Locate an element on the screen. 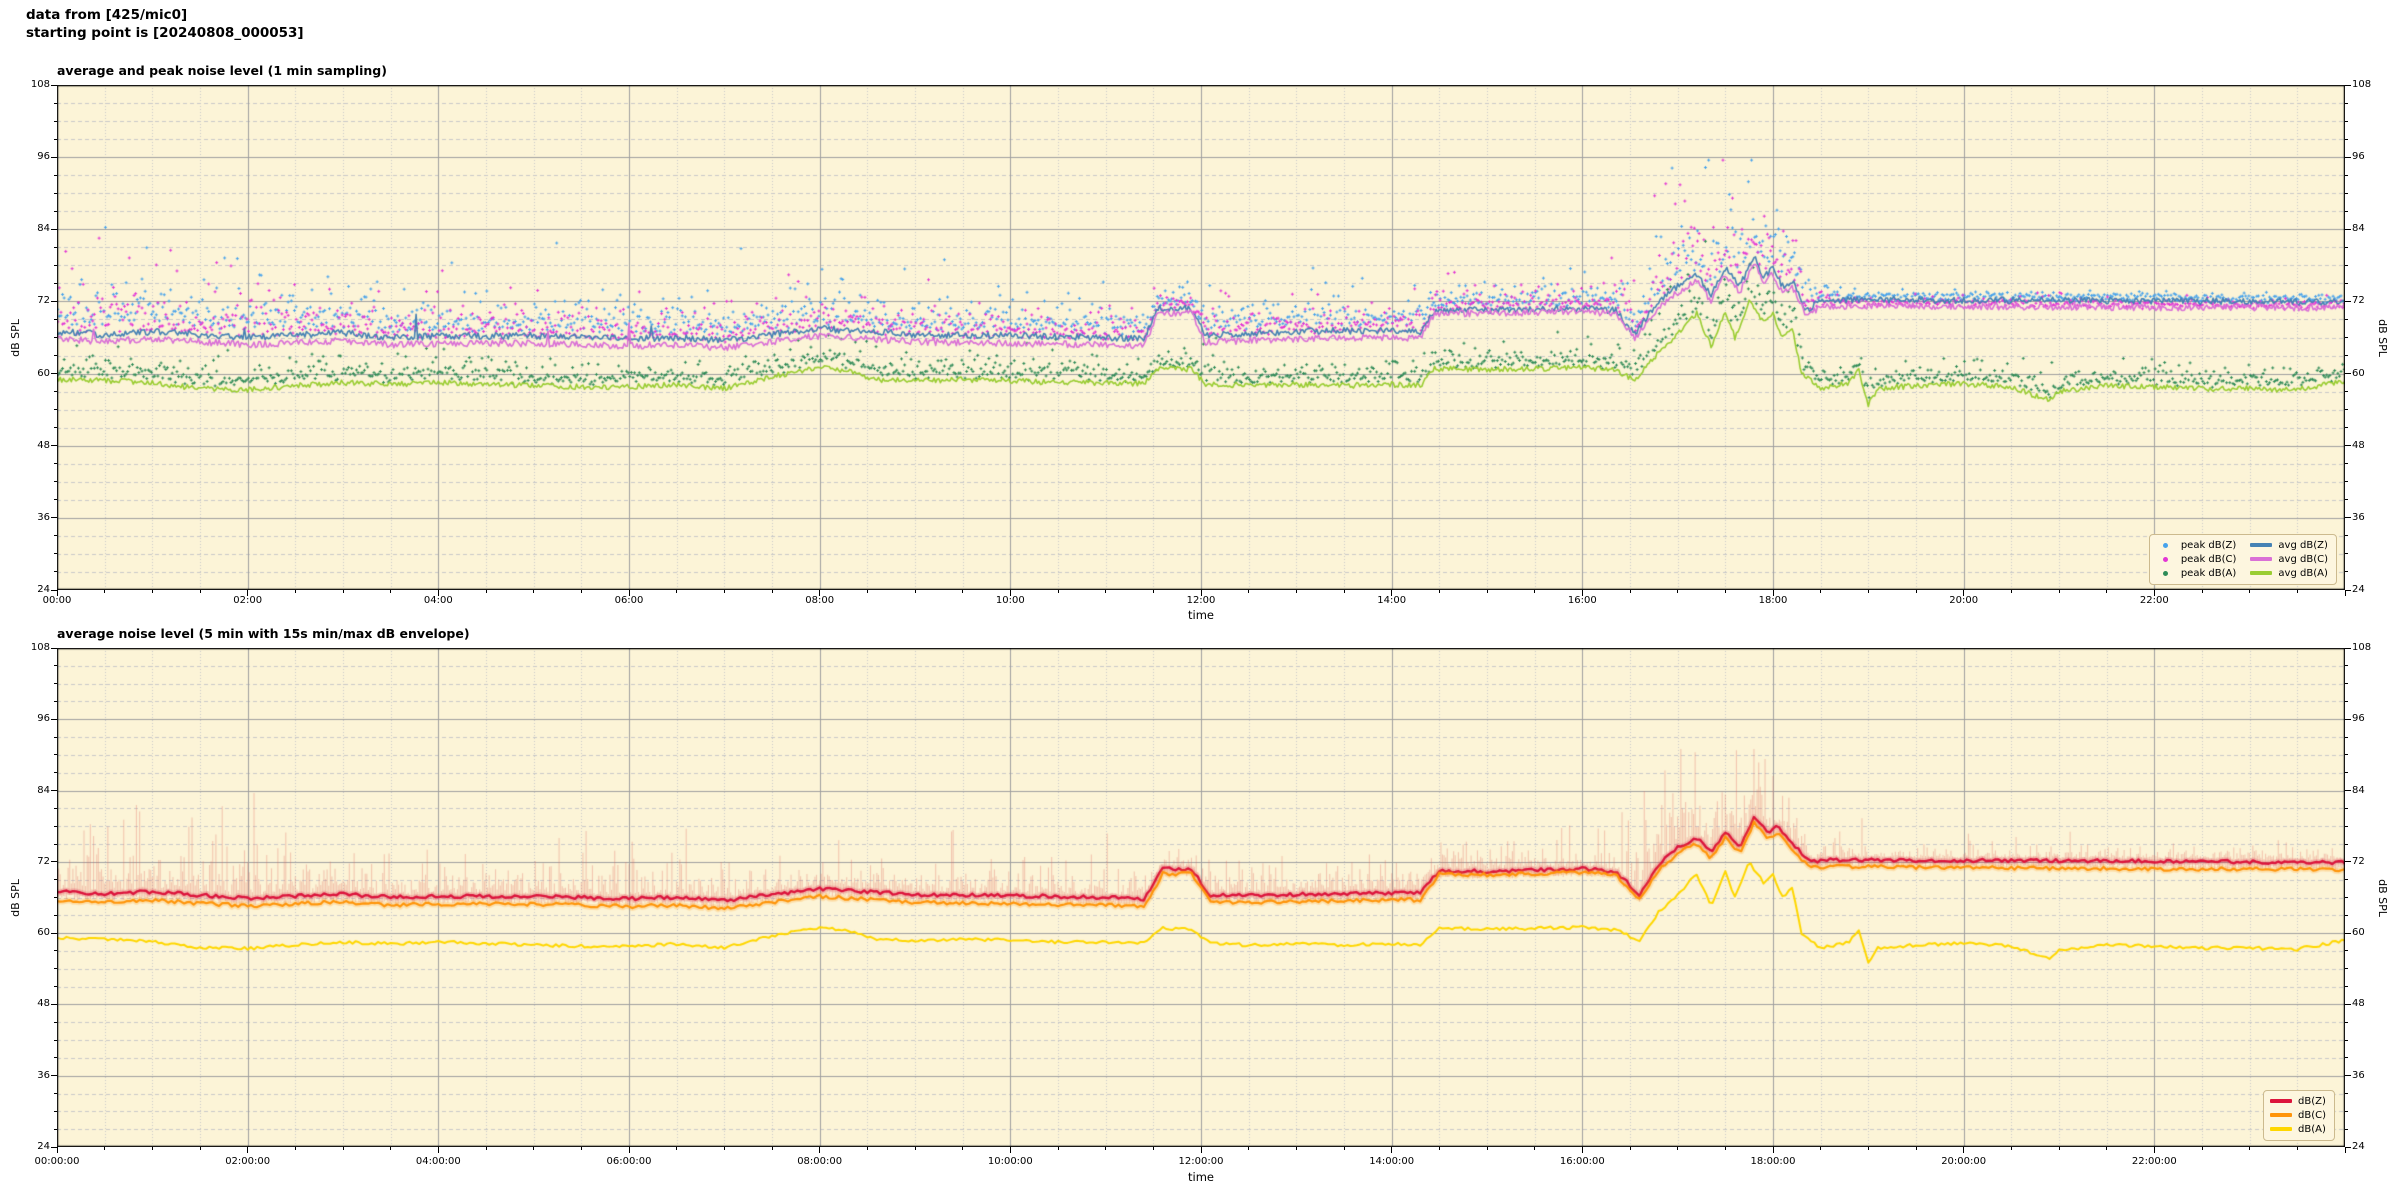 The image size is (2400, 1200). x-tick-label: 06:00 is located at coordinates (629, 600).